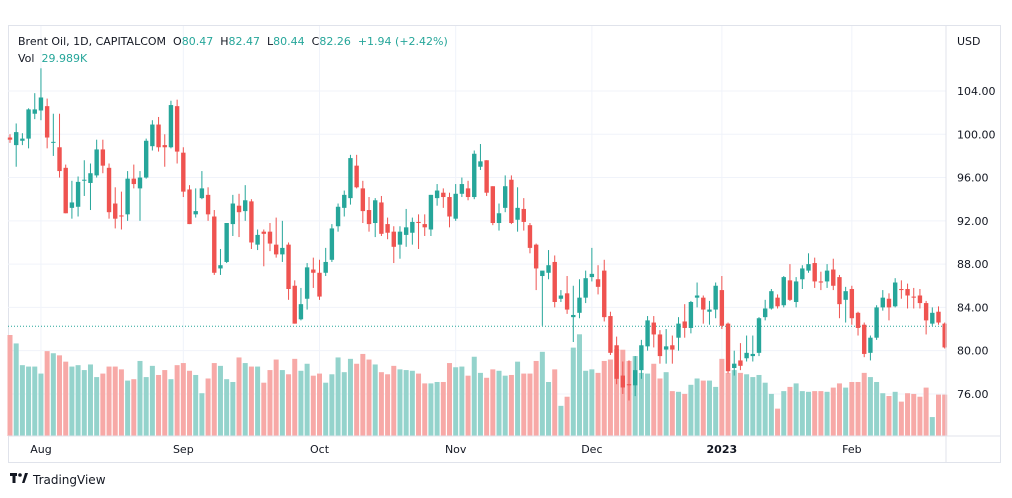 The image size is (1012, 498). I want to click on close-value: 82.26, so click(335, 41).